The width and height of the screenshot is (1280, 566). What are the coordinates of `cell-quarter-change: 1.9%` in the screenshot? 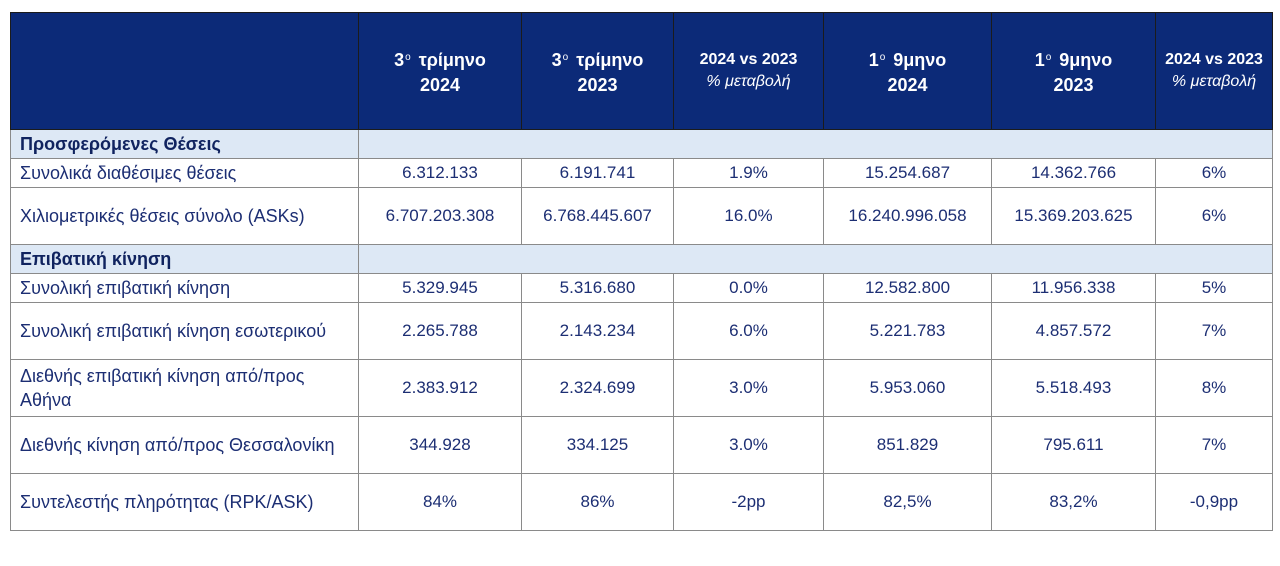 It's located at (748, 173).